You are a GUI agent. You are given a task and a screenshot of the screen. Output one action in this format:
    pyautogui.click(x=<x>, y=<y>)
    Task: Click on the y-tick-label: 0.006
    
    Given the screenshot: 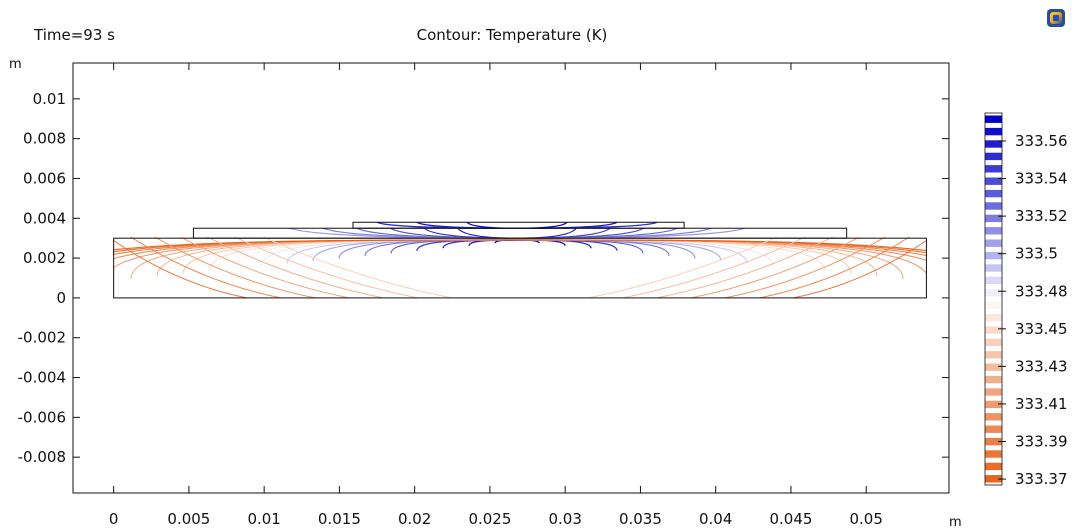 What is the action you would take?
    pyautogui.click(x=44, y=178)
    